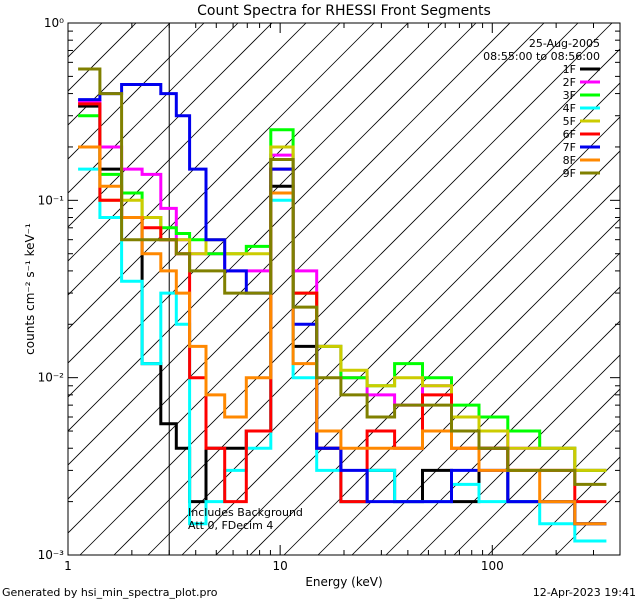  What do you see at coordinates (569, 108) in the screenshot?
I see `legend-label-4F: 4F` at bounding box center [569, 108].